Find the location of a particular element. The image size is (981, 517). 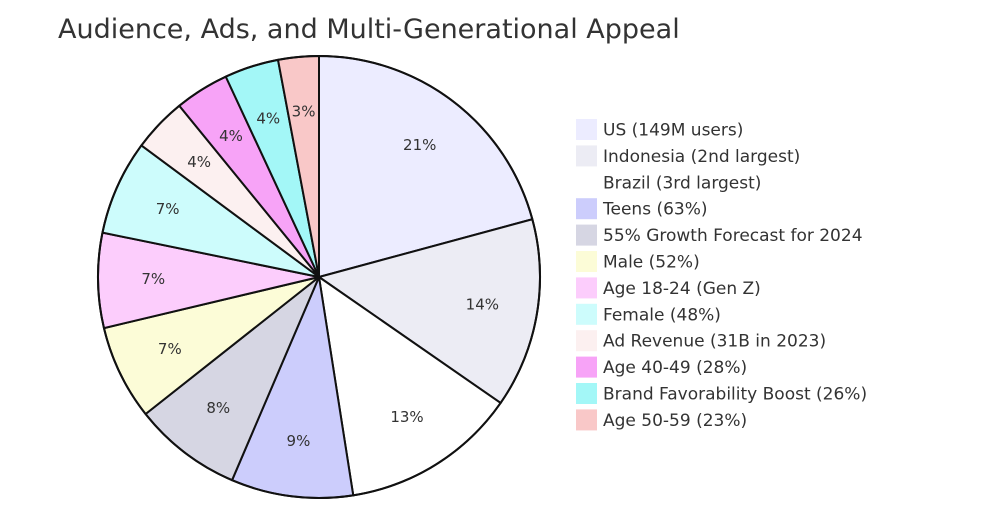

legend-label: Brazil (3rd largest) is located at coordinates (682, 183).